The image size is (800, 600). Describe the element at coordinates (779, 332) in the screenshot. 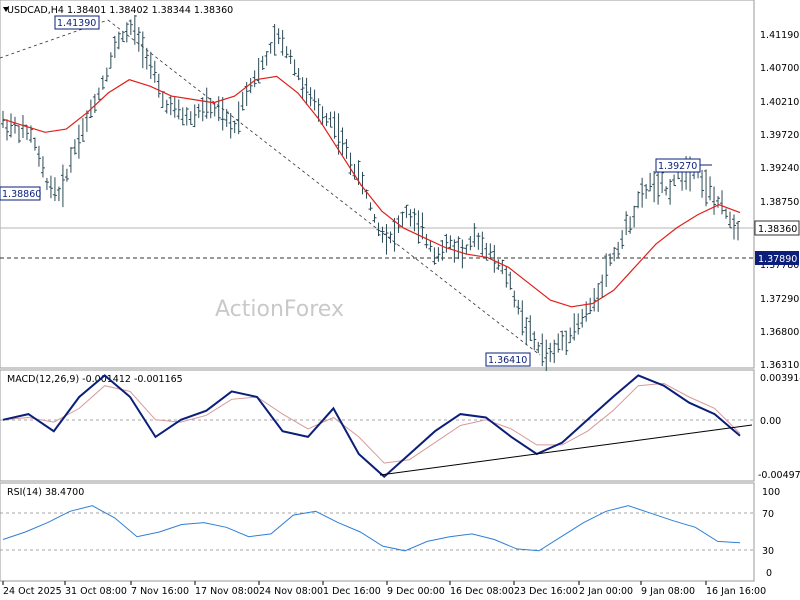

I see `y-tick: 1.36800` at that location.